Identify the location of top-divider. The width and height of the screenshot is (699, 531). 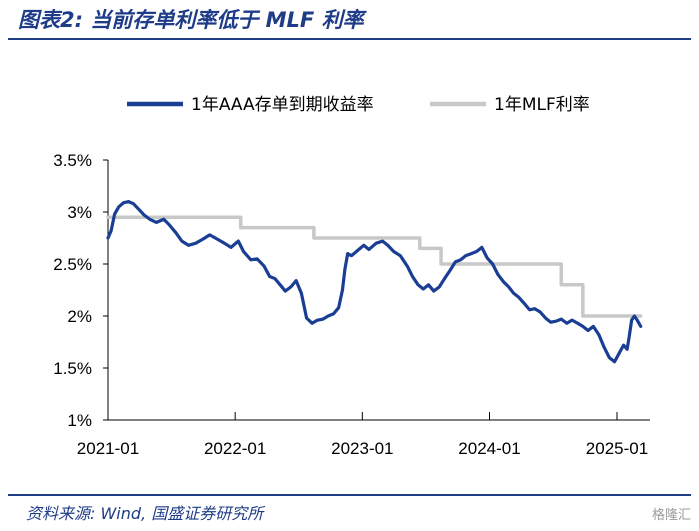
(349, 39).